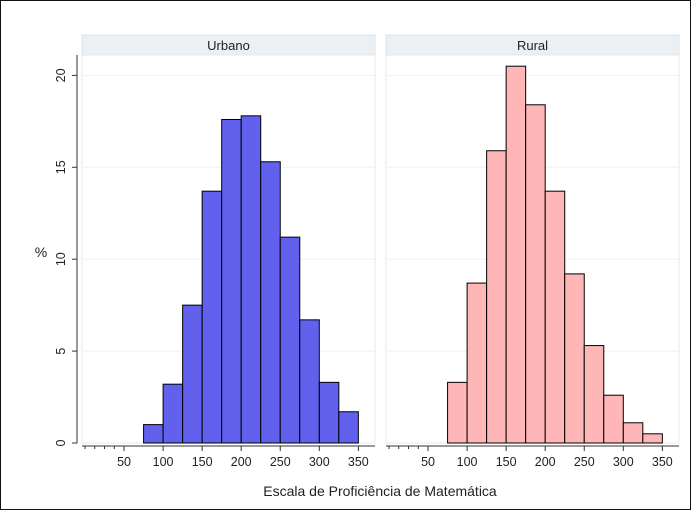  I want to click on y-axis-title: %, so click(41, 252).